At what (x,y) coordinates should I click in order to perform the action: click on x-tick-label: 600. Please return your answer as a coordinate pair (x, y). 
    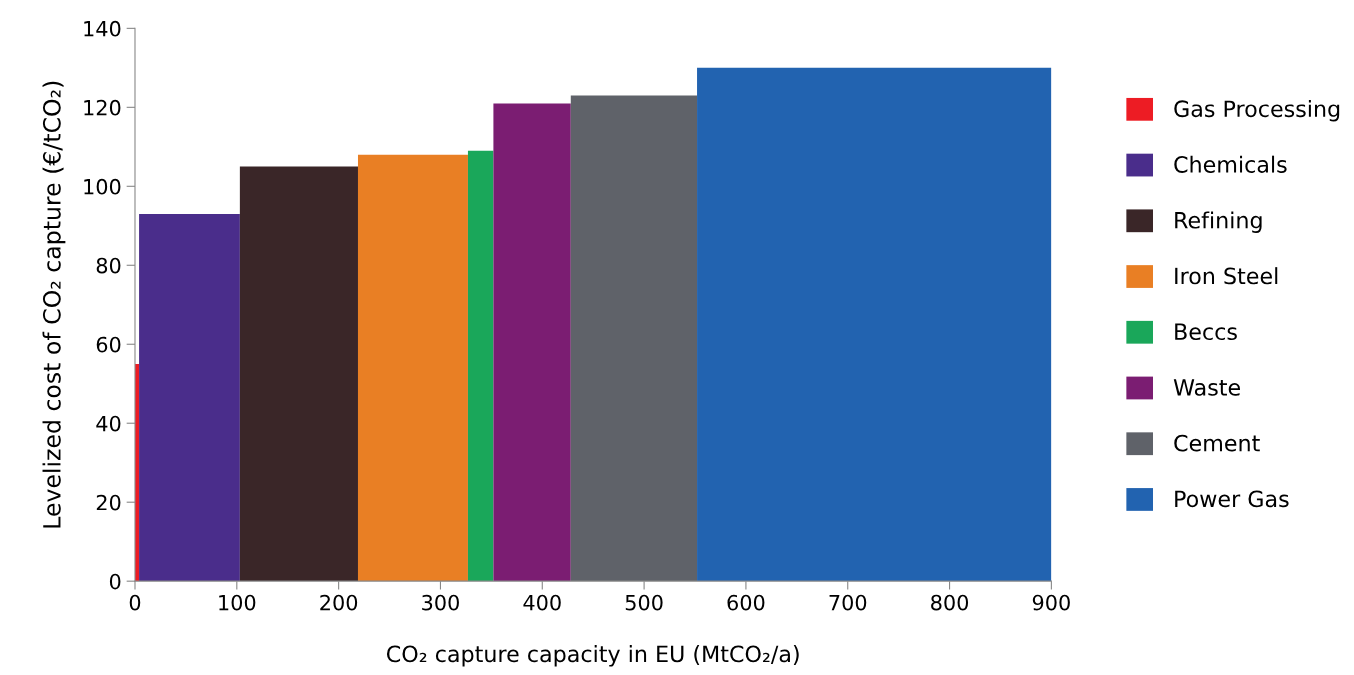
    Looking at the image, I should click on (746, 602).